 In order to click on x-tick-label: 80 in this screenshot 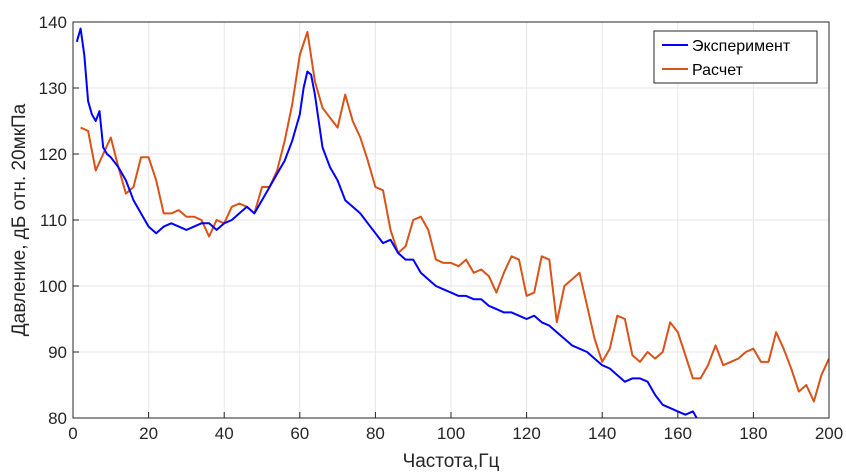, I will do `click(375, 433)`.